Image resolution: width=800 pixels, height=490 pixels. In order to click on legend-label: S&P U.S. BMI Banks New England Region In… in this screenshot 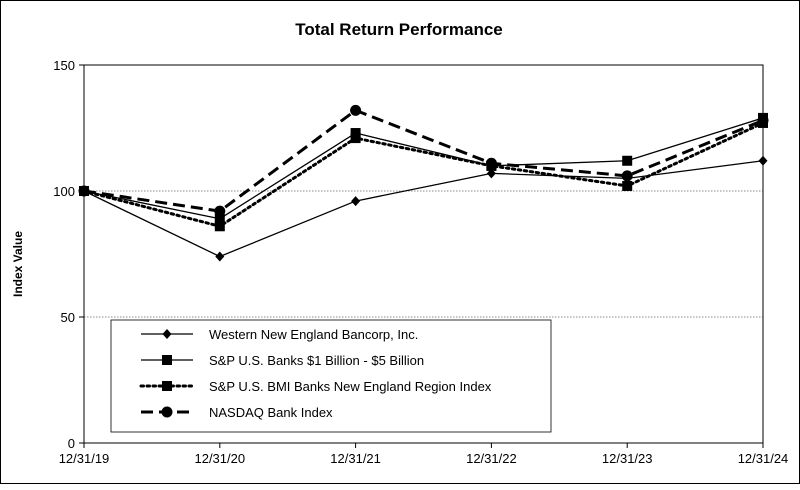, I will do `click(350, 386)`.